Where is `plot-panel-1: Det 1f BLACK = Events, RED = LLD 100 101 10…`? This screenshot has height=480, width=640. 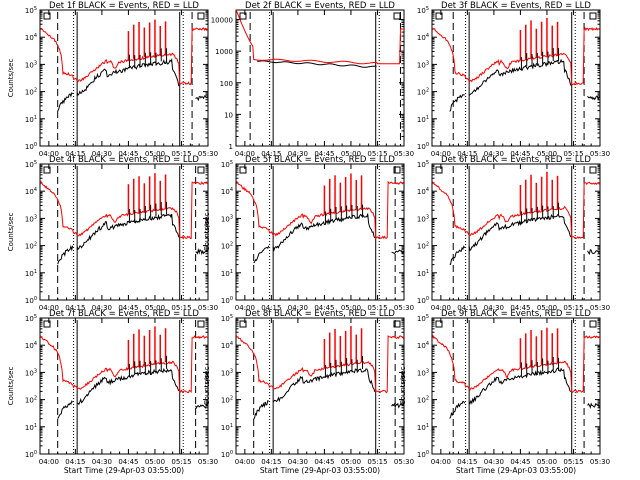 plot-panel-1: Det 1f BLACK = Events, RED = LLD 100 101 10… is located at coordinates (112, 79).